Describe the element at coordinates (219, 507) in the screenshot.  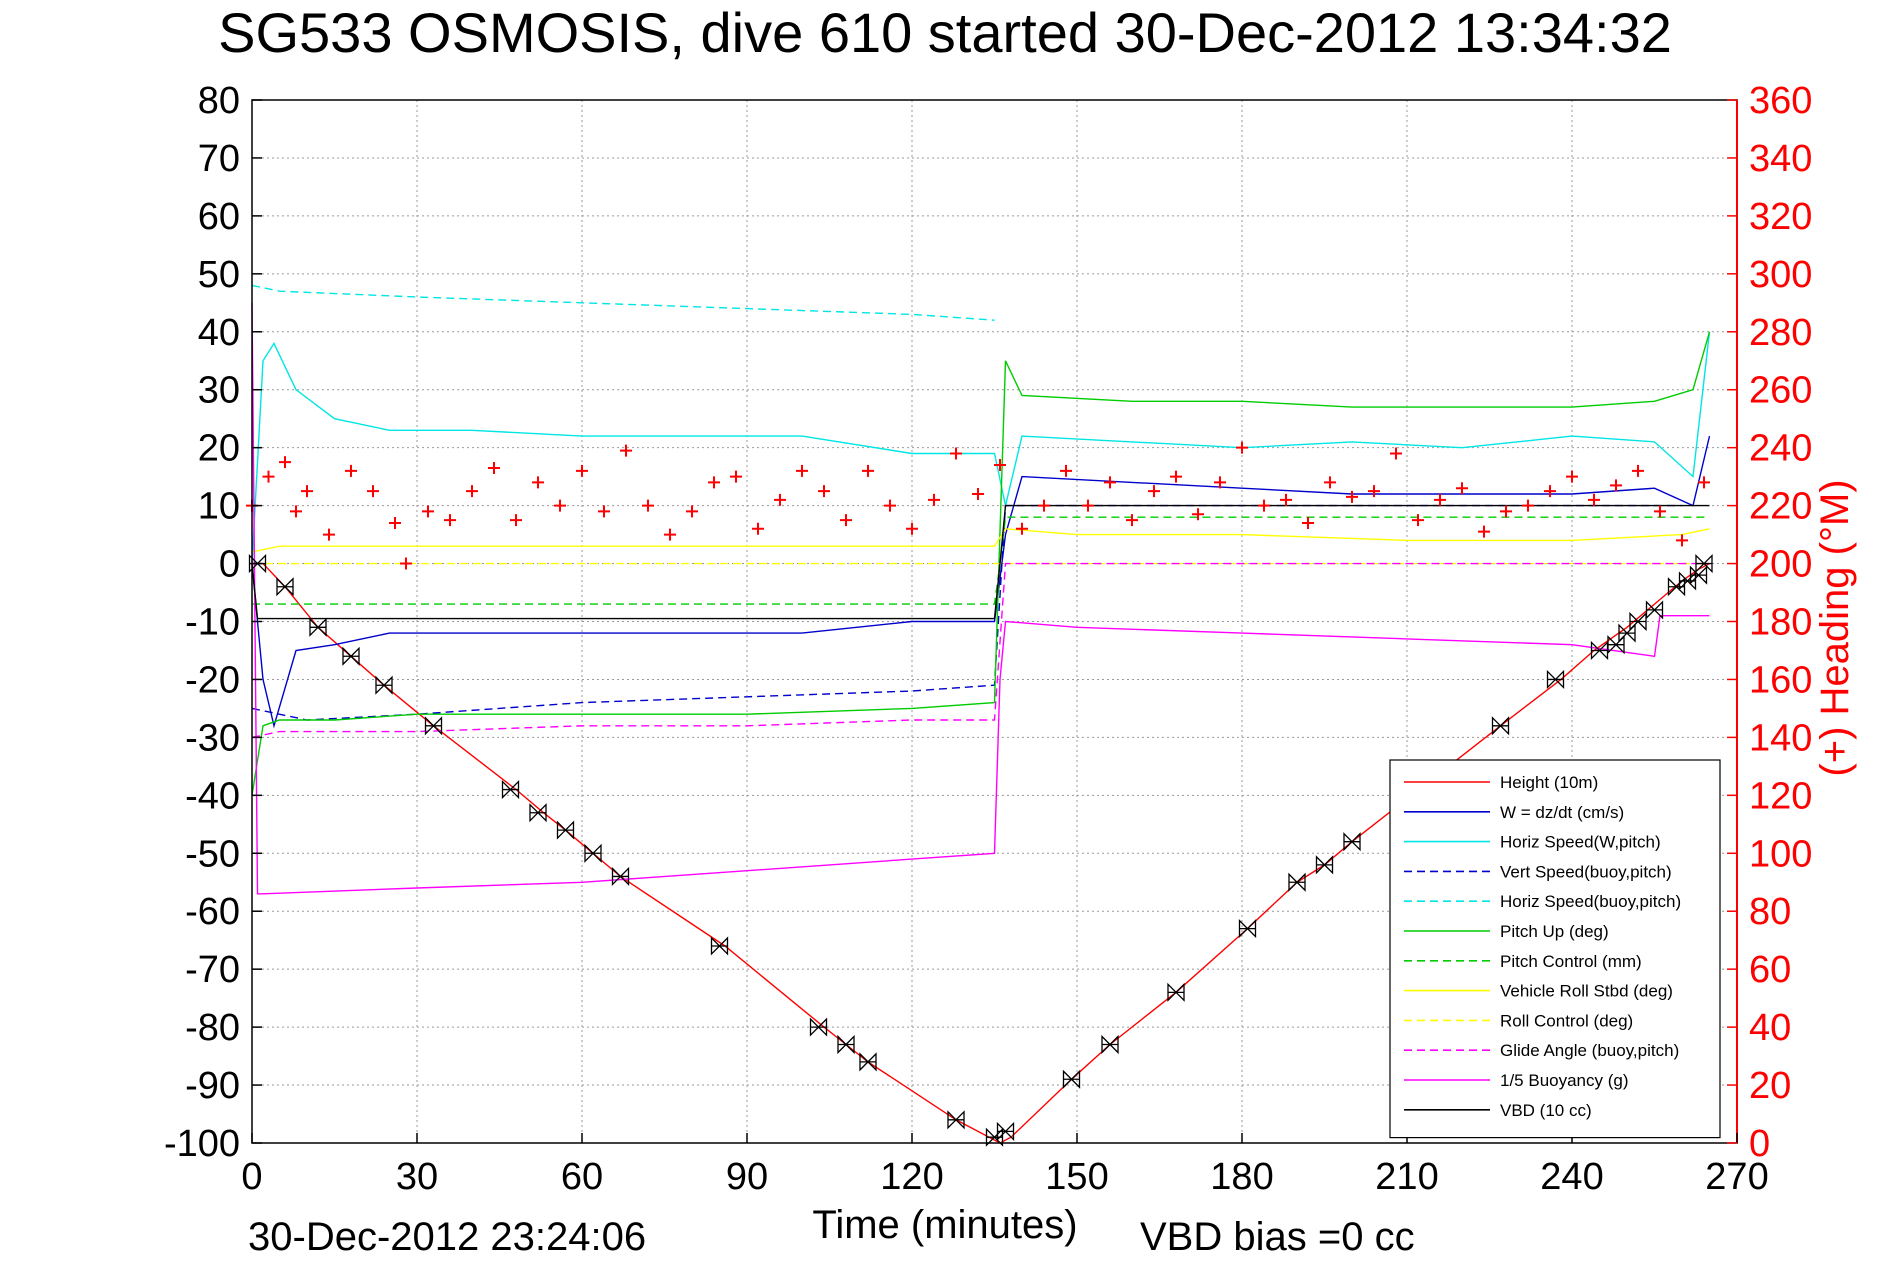
I see `y-tick-label: 10` at that location.